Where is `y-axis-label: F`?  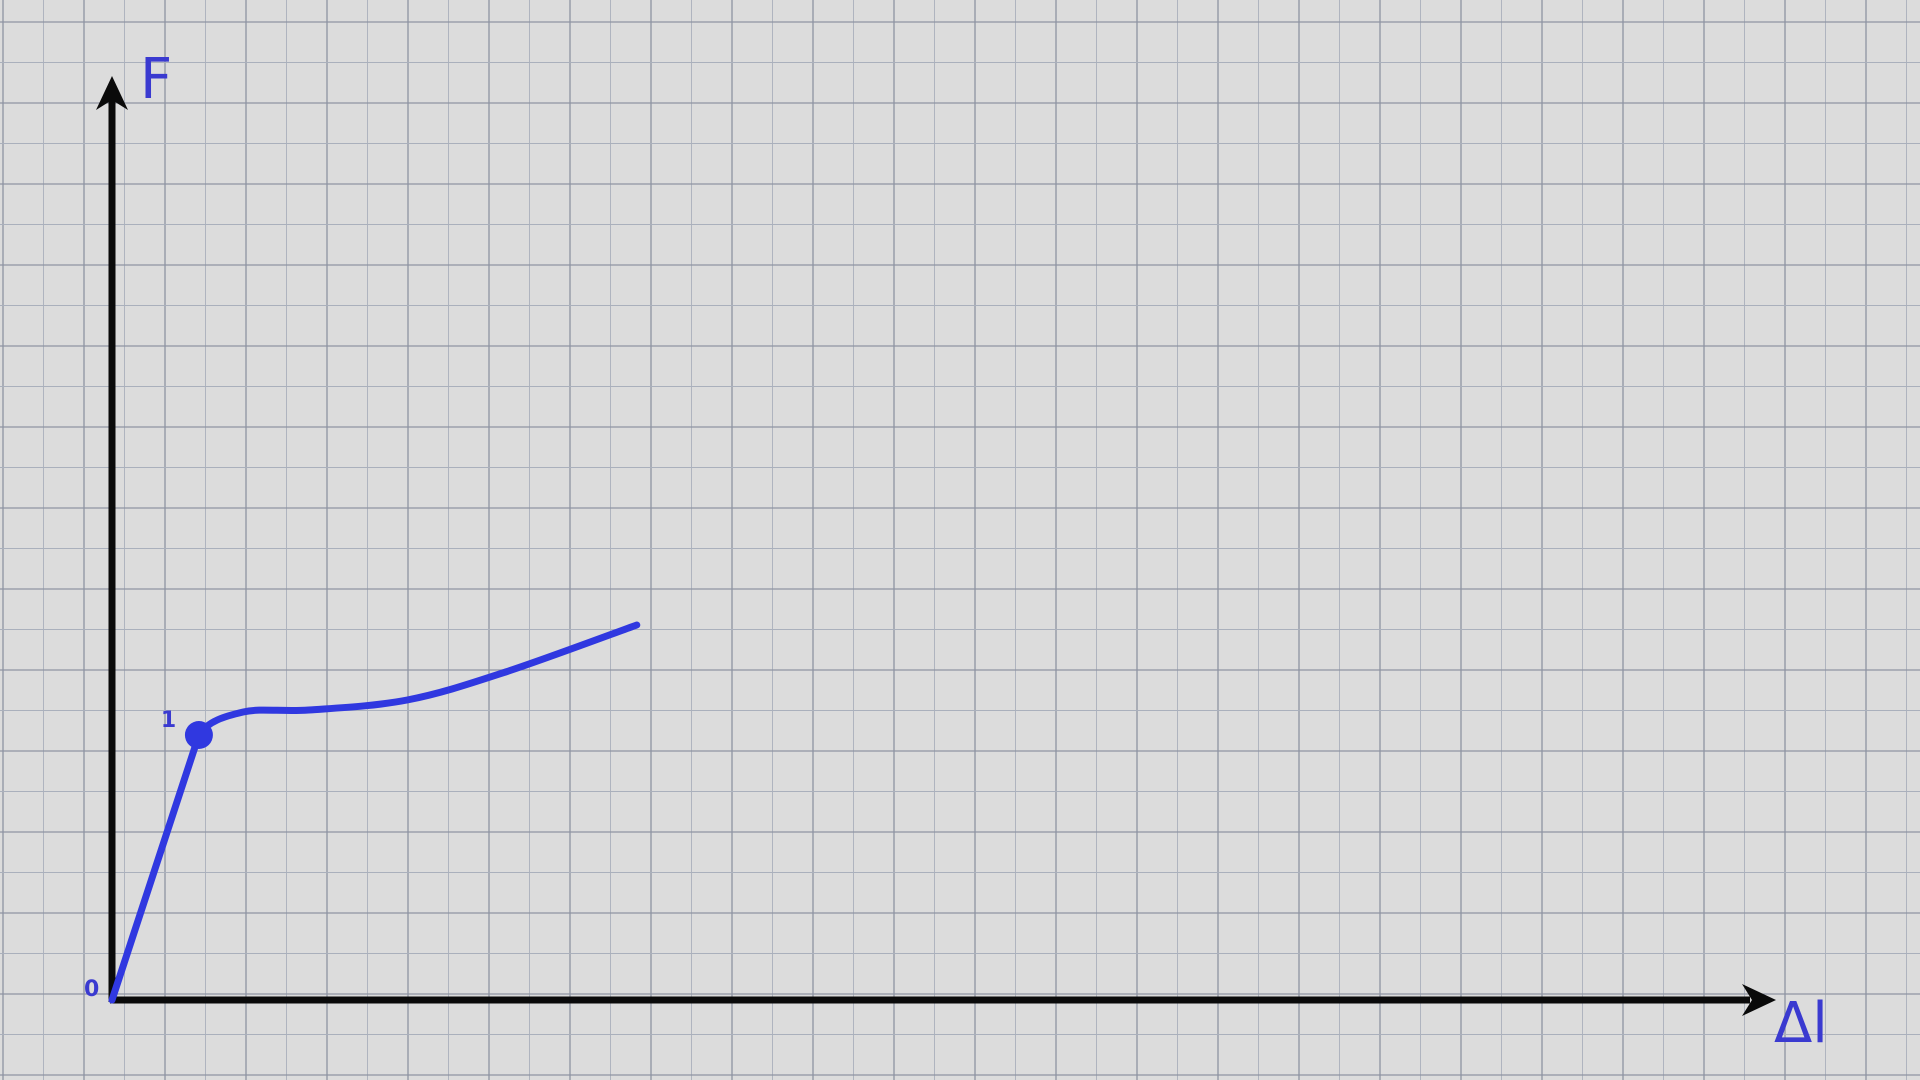 y-axis-label: F is located at coordinates (156, 79).